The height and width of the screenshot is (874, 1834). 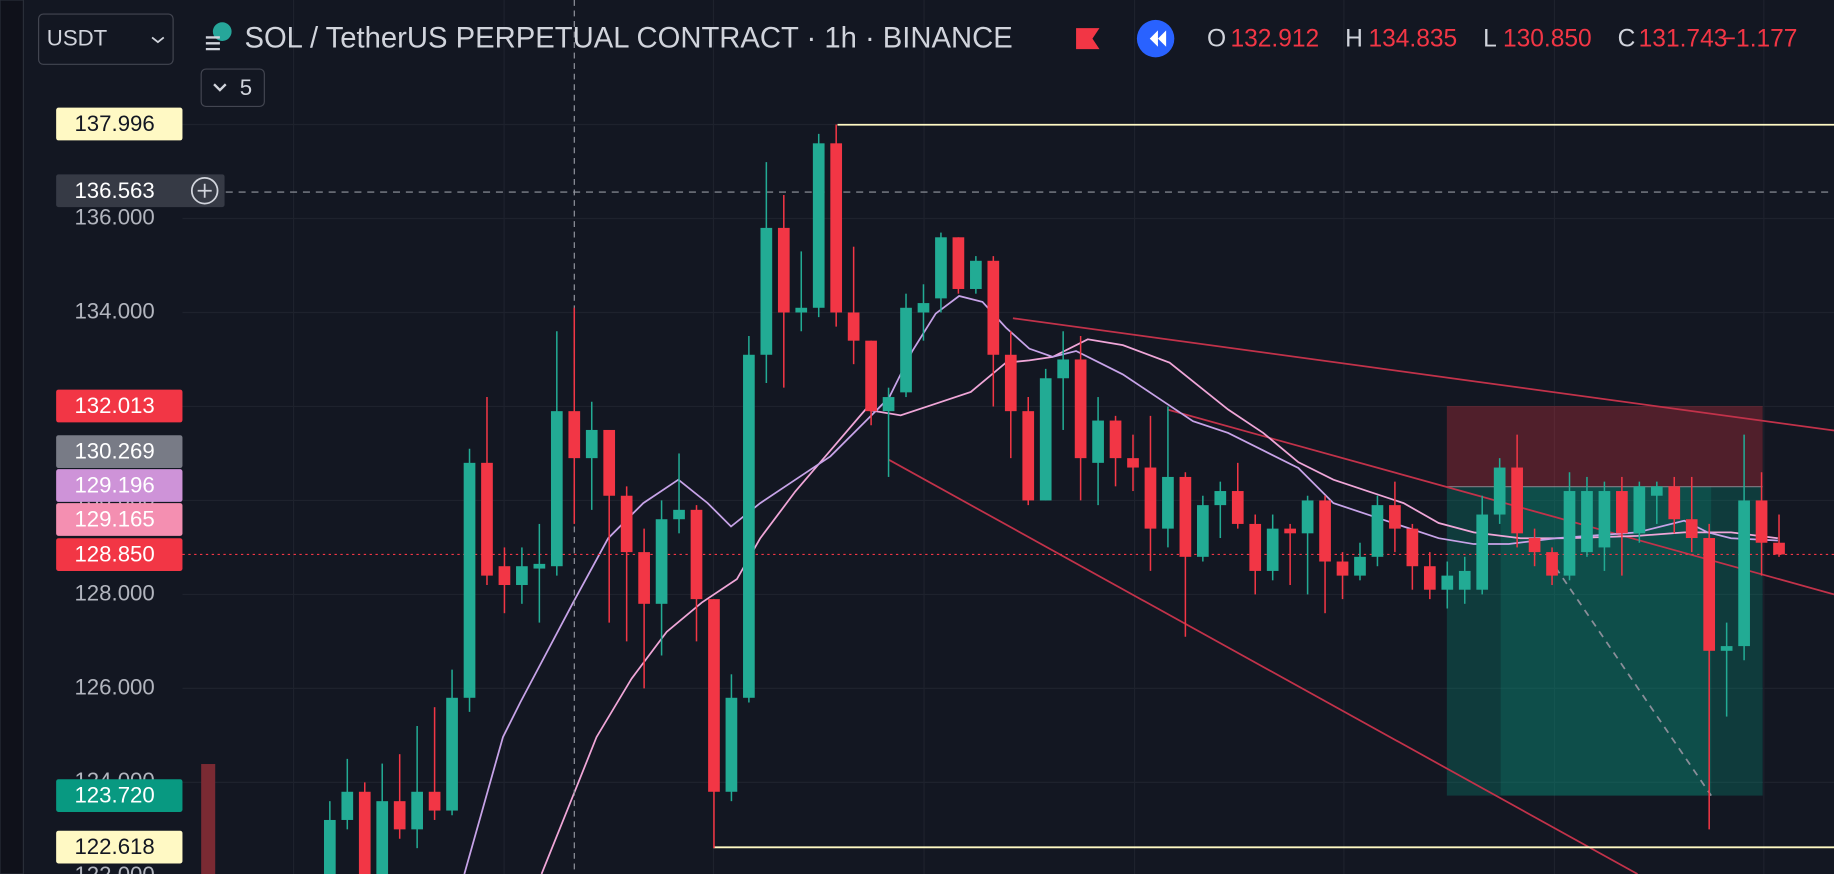 I want to click on y-tick-label: 122.000, so click(x=114, y=868).